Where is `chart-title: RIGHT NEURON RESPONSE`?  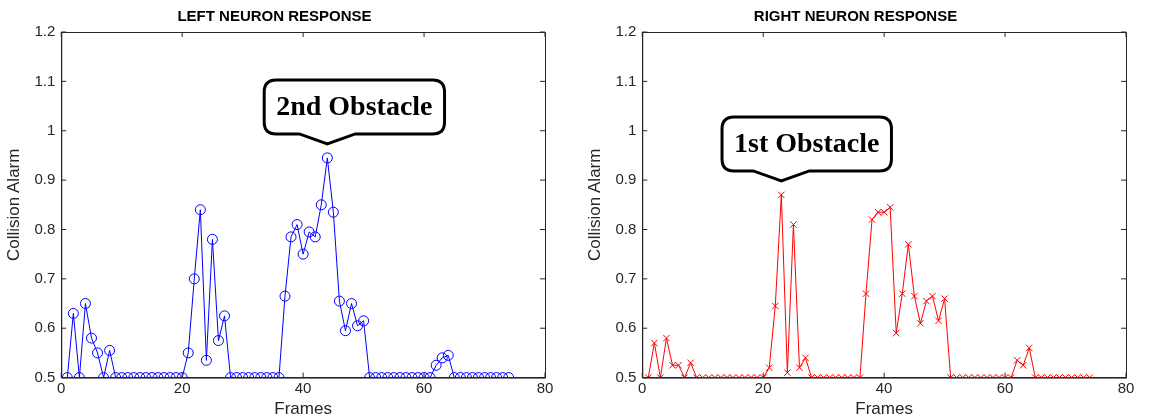
chart-title: RIGHT NEURON RESPONSE is located at coordinates (855, 16).